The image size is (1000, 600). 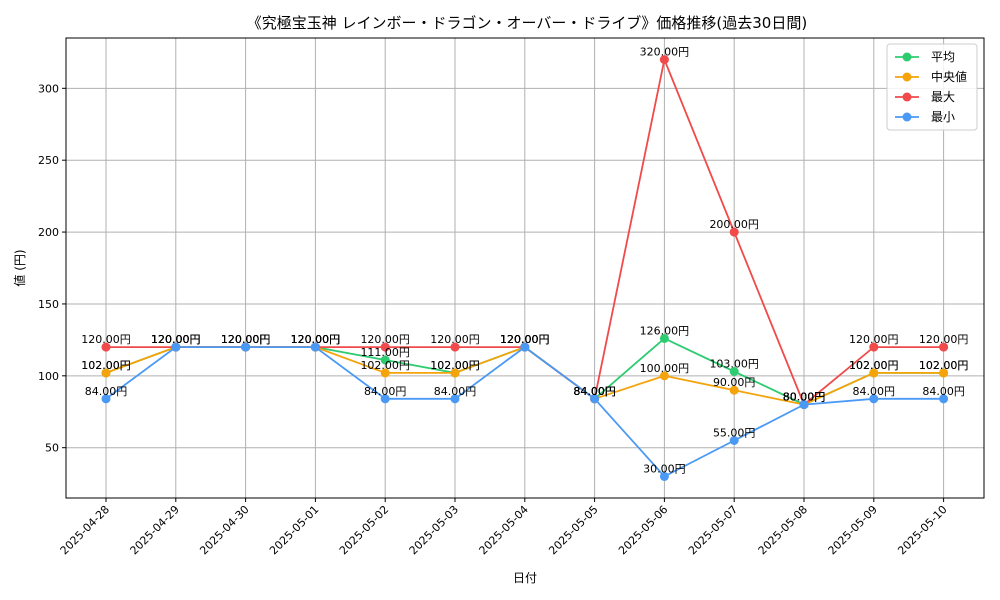 What do you see at coordinates (52, 268) in the screenshot?
I see `y-axis: 50 100 150 200 250 300` at bounding box center [52, 268].